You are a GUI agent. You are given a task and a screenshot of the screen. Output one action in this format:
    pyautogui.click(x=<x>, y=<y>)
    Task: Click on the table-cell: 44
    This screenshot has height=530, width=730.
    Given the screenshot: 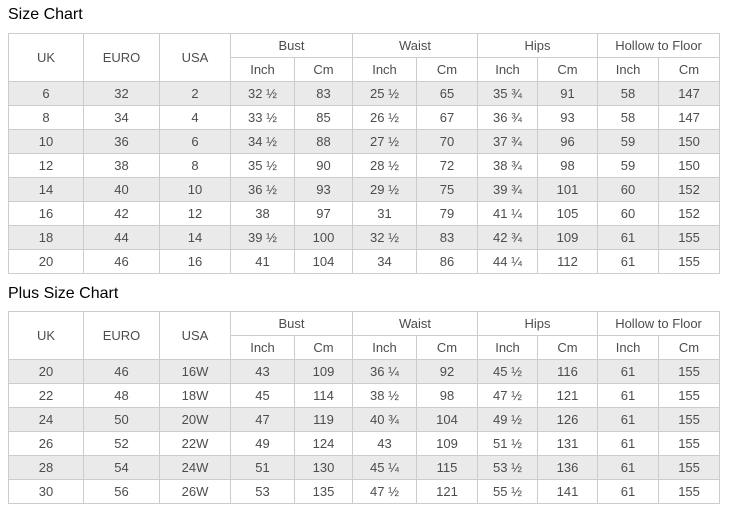 What is the action you would take?
    pyautogui.click(x=121, y=237)
    